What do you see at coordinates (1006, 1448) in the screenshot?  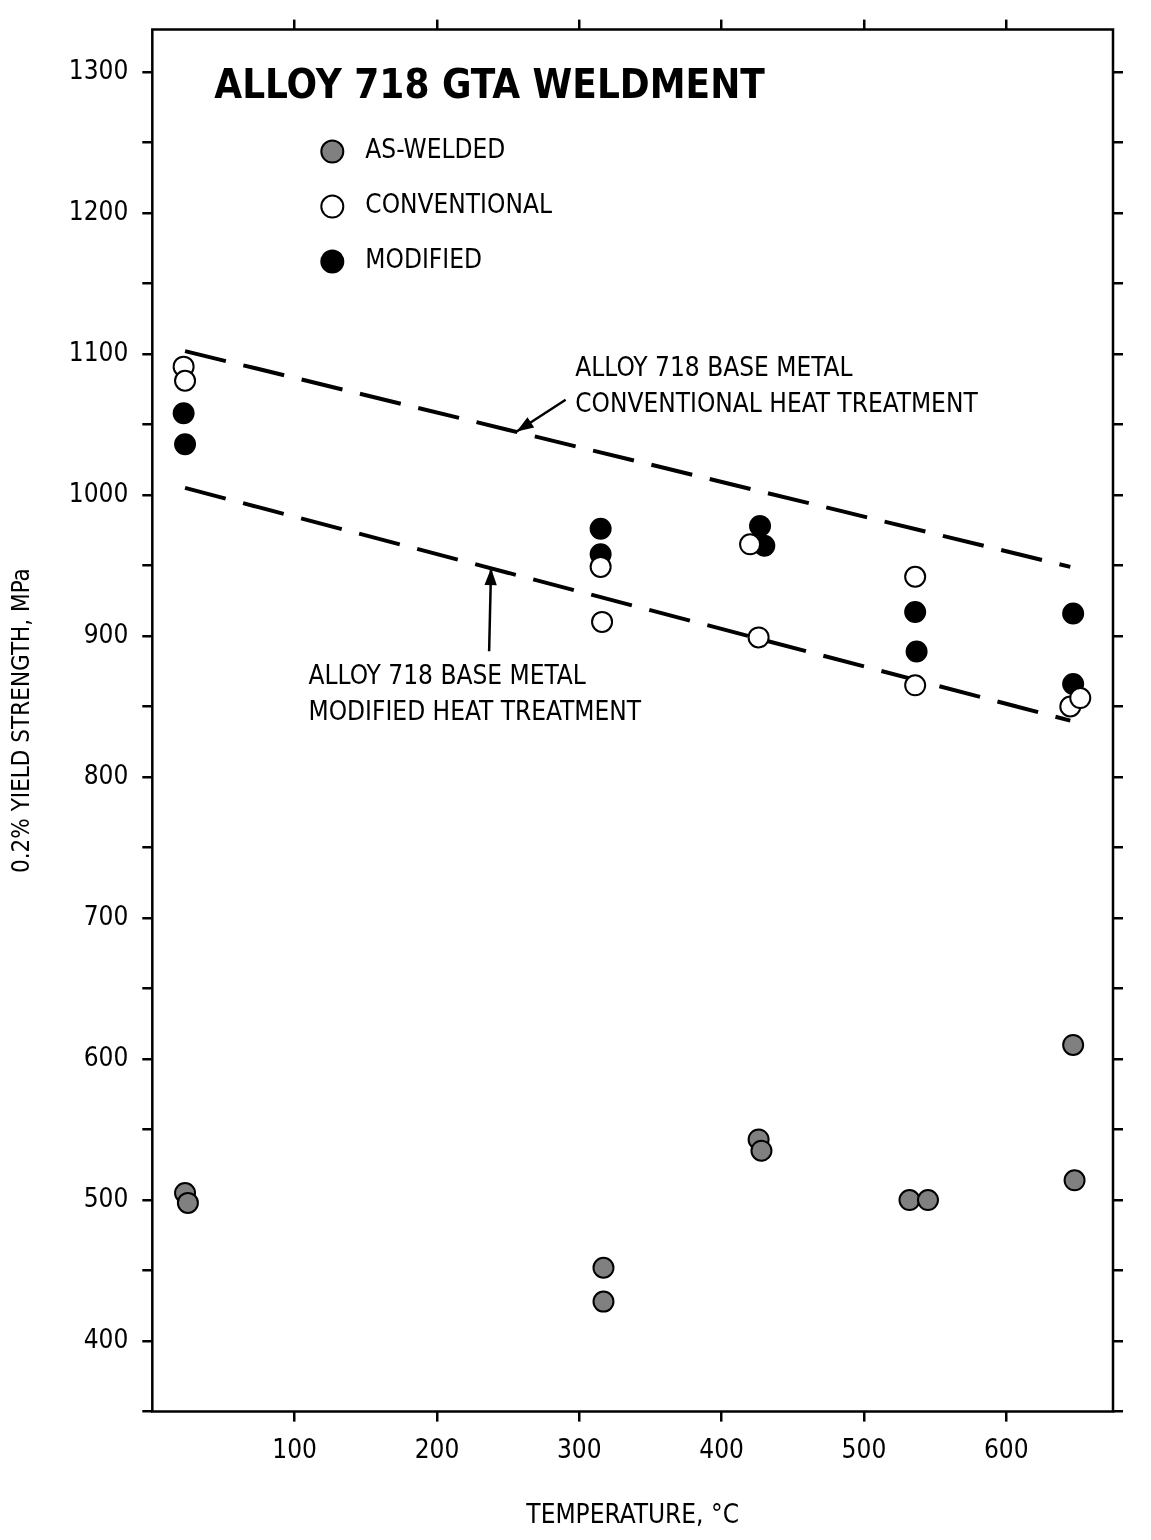 I see `x-tick-label: 600` at bounding box center [1006, 1448].